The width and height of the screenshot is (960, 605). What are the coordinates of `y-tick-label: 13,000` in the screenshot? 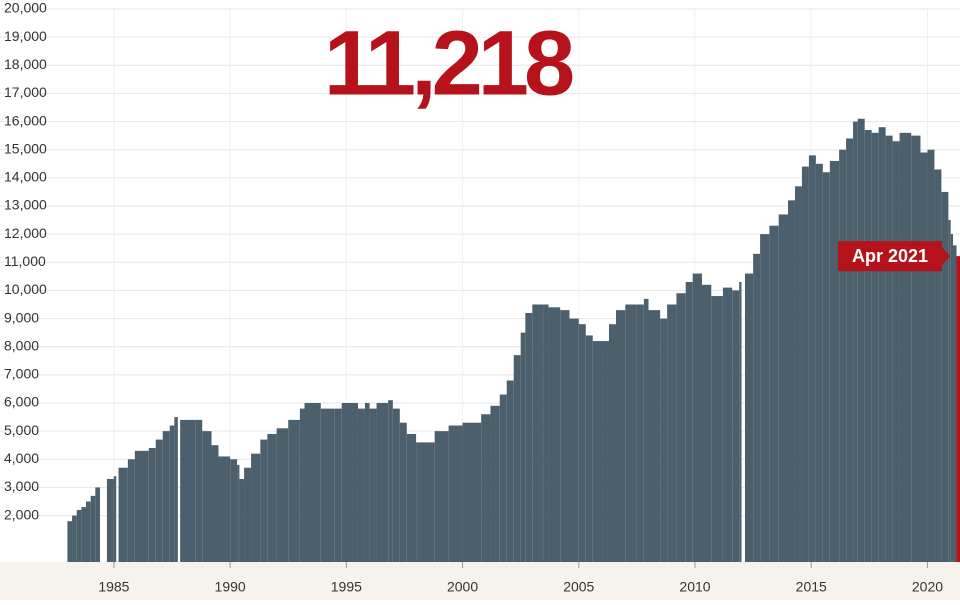 It's located at (25, 205).